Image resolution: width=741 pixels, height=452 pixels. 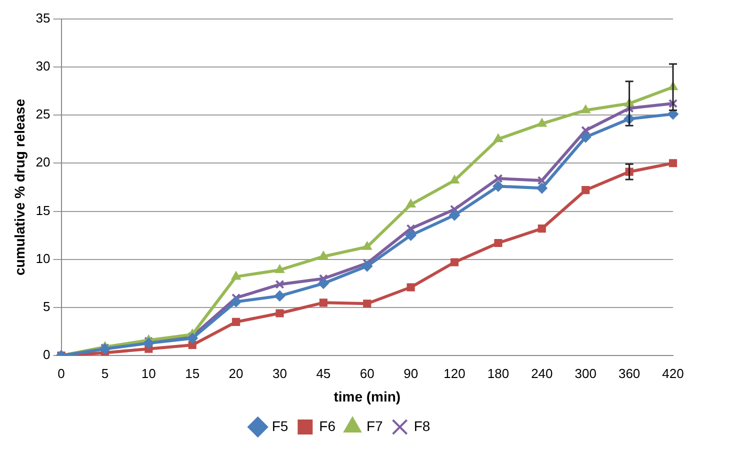 What do you see at coordinates (236, 373) in the screenshot?
I see `x-tick-label: 20` at bounding box center [236, 373].